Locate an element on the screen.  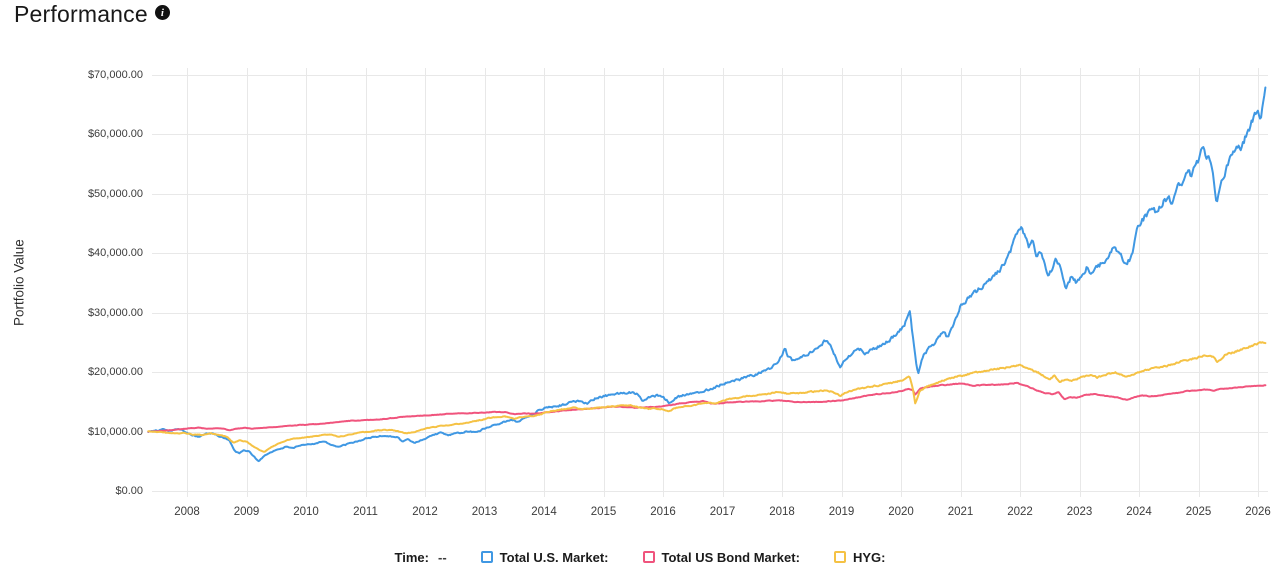
x-axis-tick-label: 2017 is located at coordinates (722, 512).